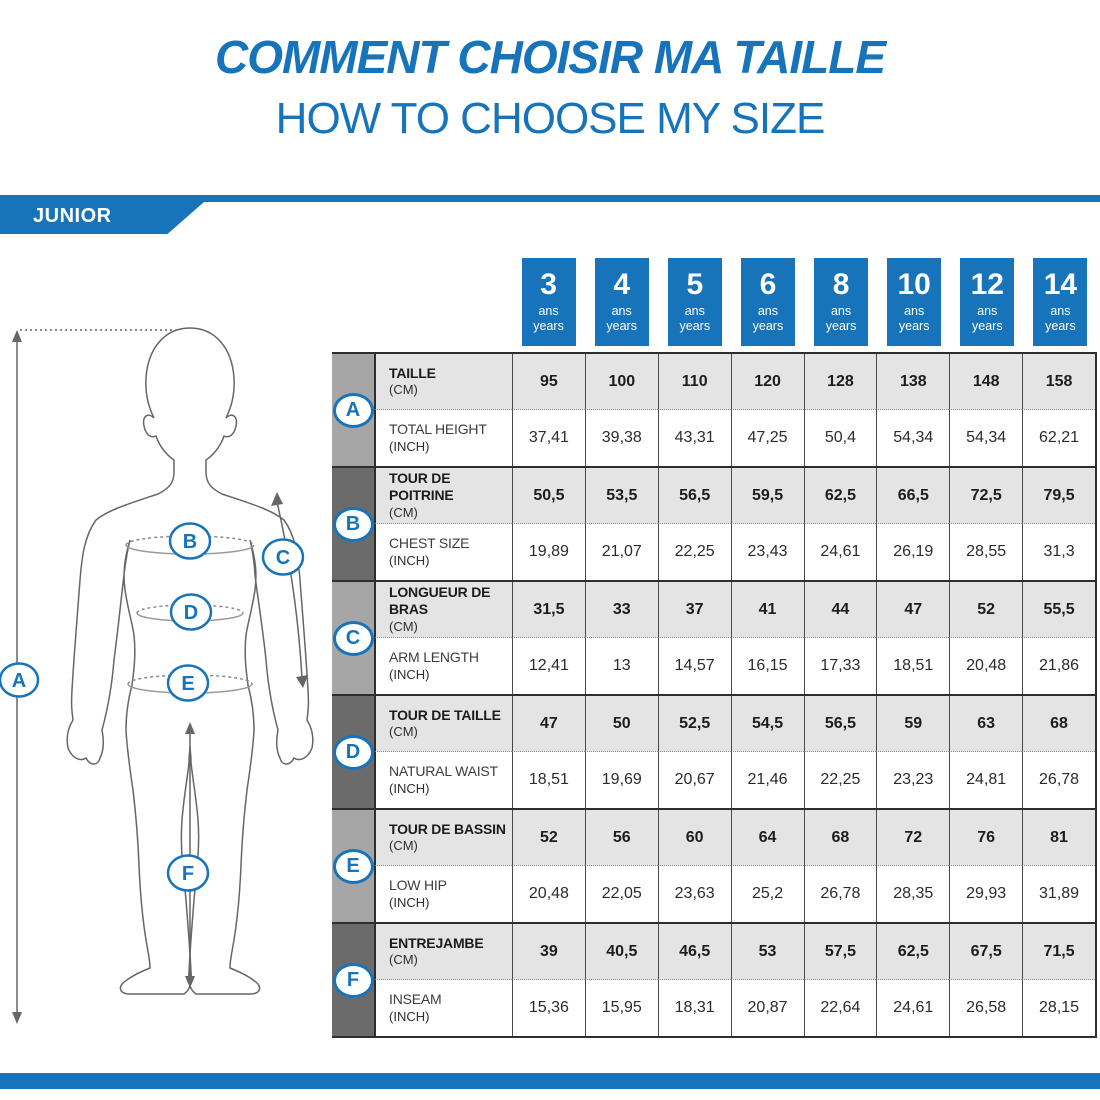 This screenshot has height=1100, width=1100. Describe the element at coordinates (415, 999) in the screenshot. I see `imperial-label-text: INSEAM` at that location.